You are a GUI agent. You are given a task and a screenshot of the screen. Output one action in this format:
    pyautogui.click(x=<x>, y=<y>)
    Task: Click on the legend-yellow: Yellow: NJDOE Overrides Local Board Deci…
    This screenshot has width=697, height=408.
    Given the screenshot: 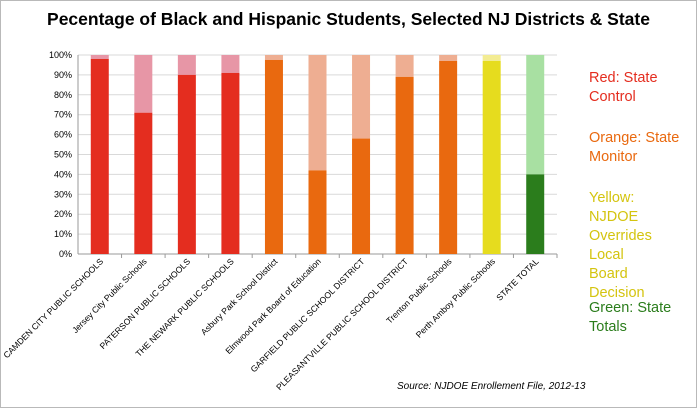 What is the action you would take?
    pyautogui.click(x=620, y=245)
    